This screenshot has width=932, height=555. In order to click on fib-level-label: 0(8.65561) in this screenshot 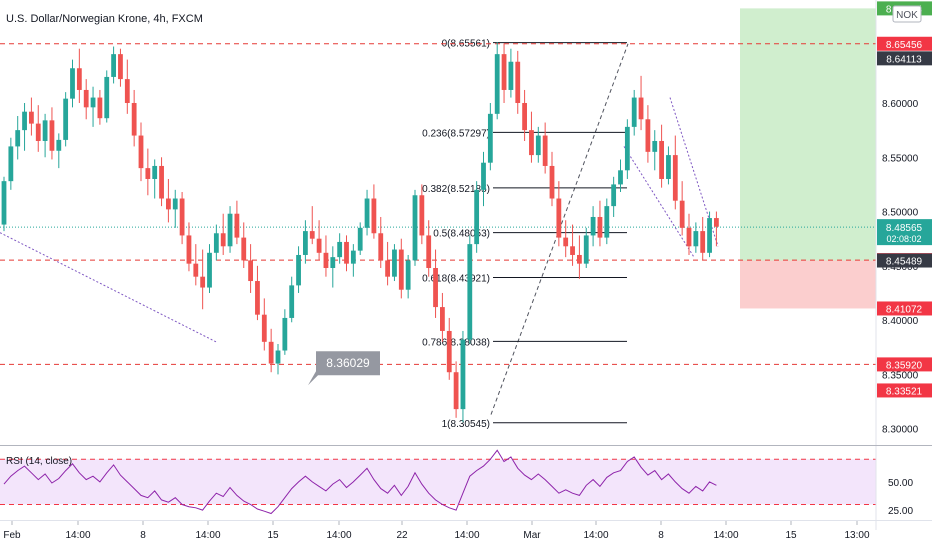, I will do `click(466, 44)`.